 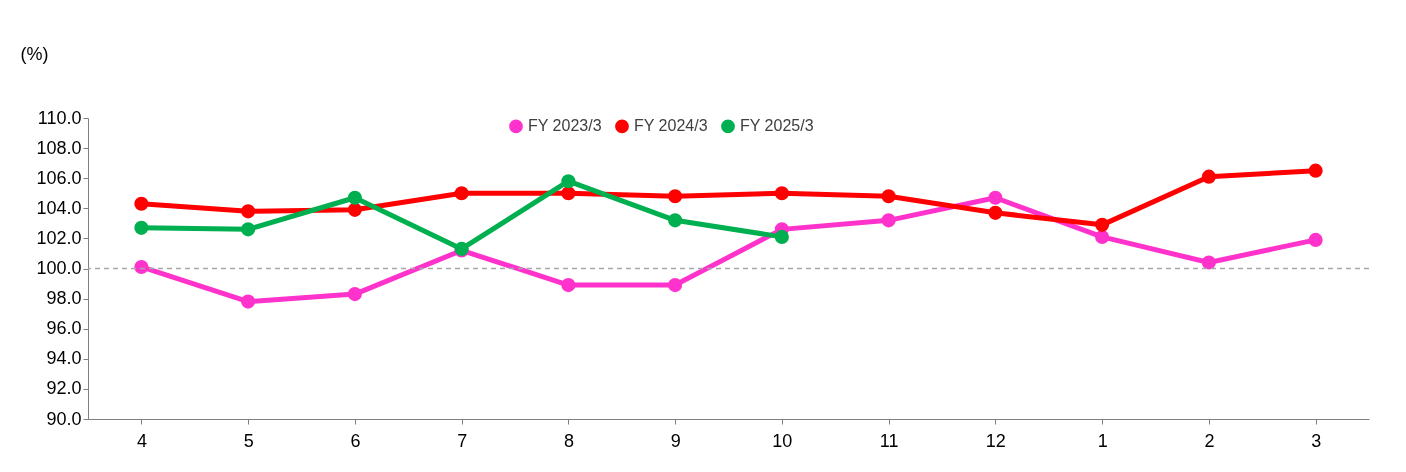 What do you see at coordinates (1209, 440) in the screenshot?
I see `x-tick-label: 2` at bounding box center [1209, 440].